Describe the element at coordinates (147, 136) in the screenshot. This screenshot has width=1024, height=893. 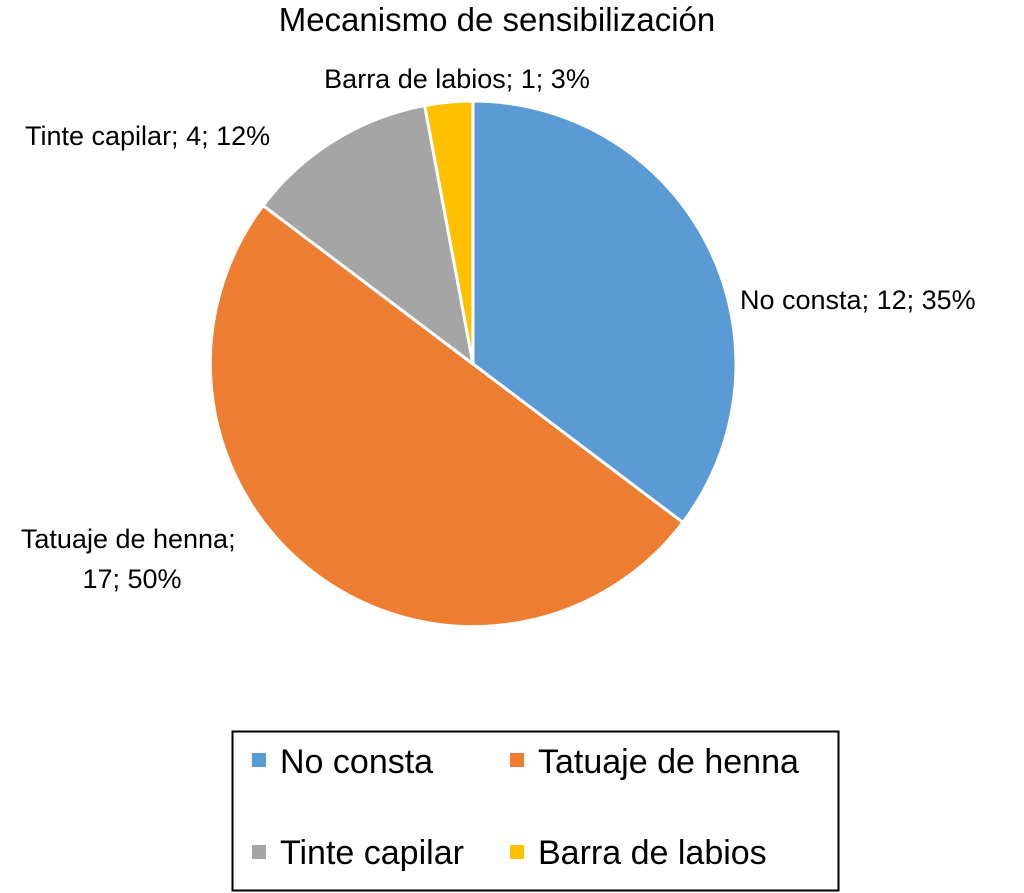
I see `slice-label-tinte-capilar: Tinte capilar; 4; 12%` at that location.